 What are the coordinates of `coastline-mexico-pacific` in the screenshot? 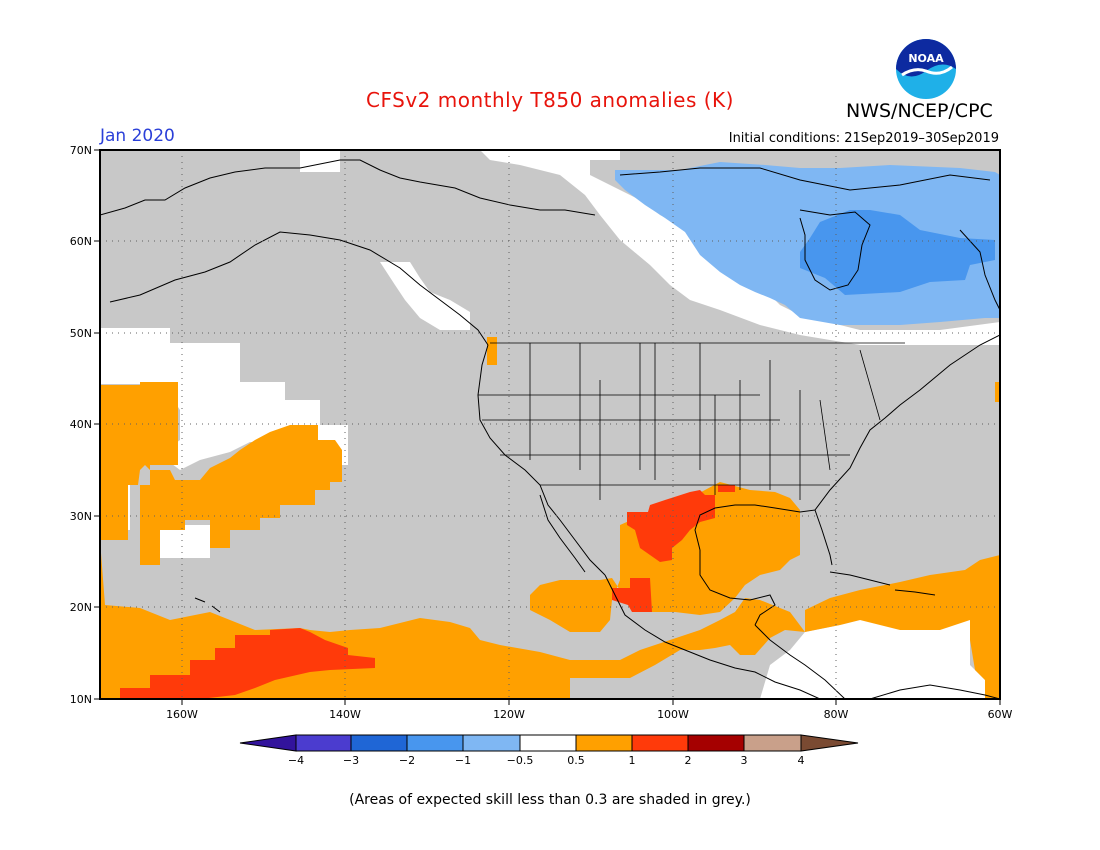 It's located at (712, 636).